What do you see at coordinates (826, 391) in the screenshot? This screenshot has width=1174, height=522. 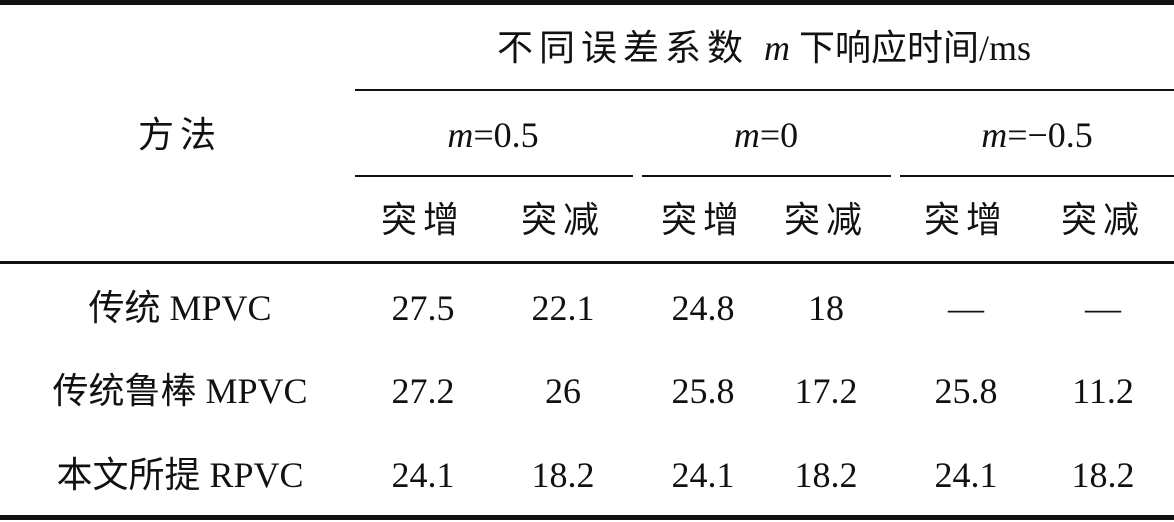 I see `value-cell: 17.2` at bounding box center [826, 391].